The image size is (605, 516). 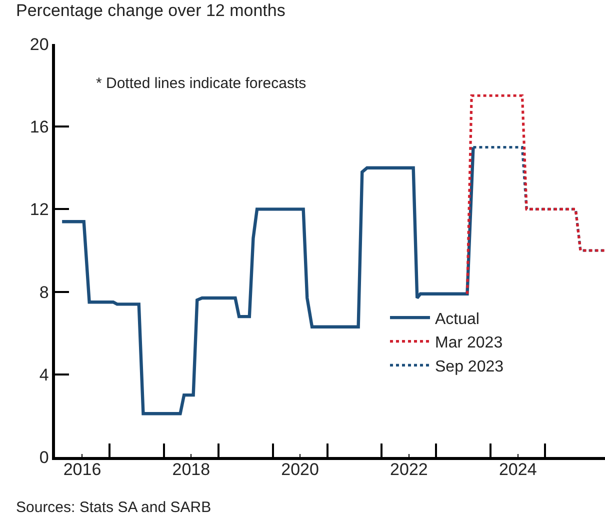 I want to click on legend-label: Actual, so click(x=457, y=319).